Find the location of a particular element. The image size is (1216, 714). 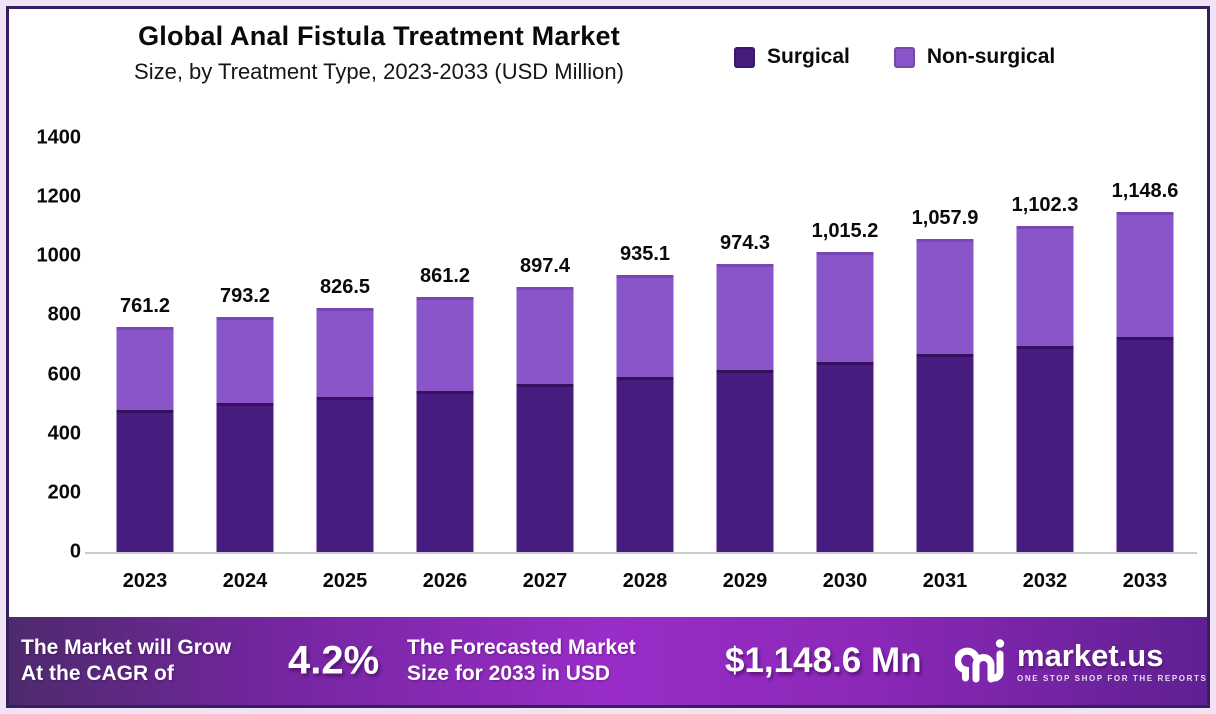

legend-item-surgical: Surgical is located at coordinates (792, 57).